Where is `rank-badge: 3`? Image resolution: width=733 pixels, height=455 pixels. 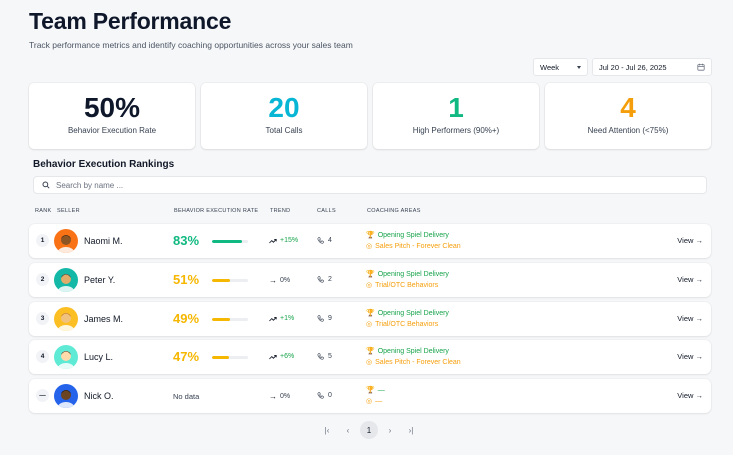
rank-badge: 3 is located at coordinates (42, 318).